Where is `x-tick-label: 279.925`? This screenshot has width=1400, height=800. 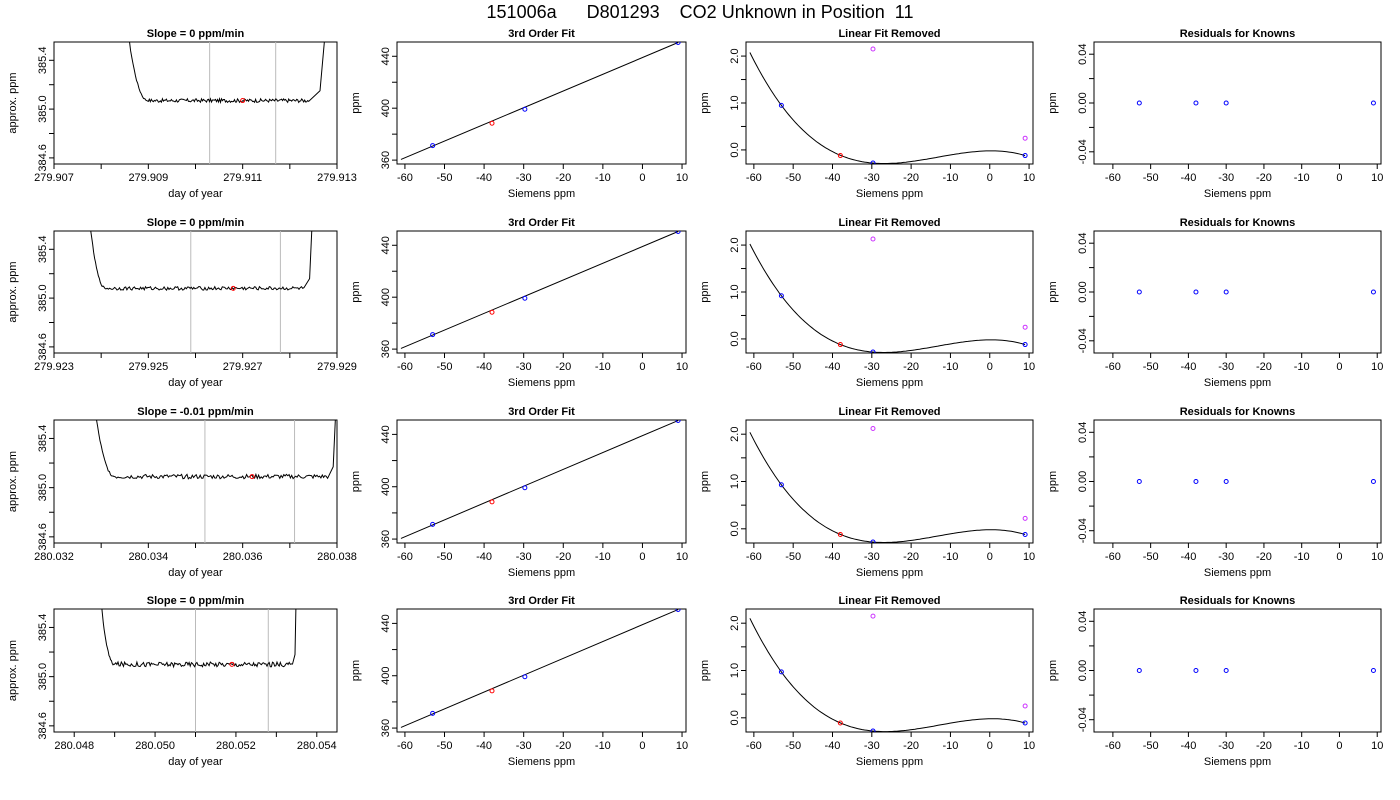
x-tick-label: 279.925 is located at coordinates (148, 367).